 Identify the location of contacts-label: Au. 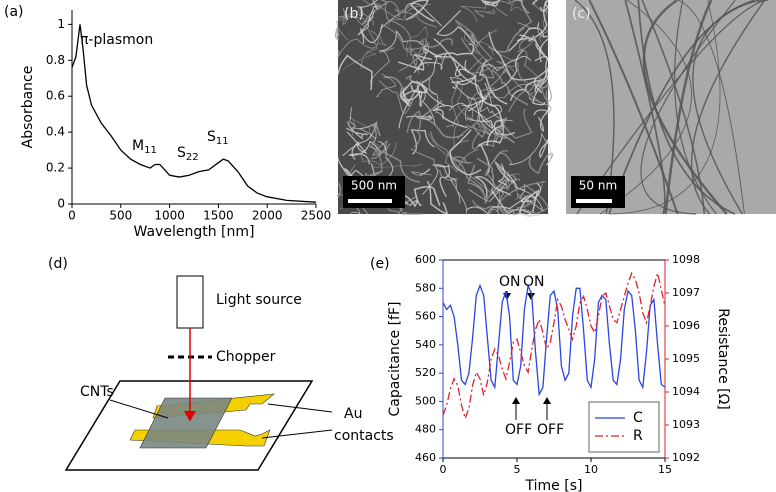
(353, 414).